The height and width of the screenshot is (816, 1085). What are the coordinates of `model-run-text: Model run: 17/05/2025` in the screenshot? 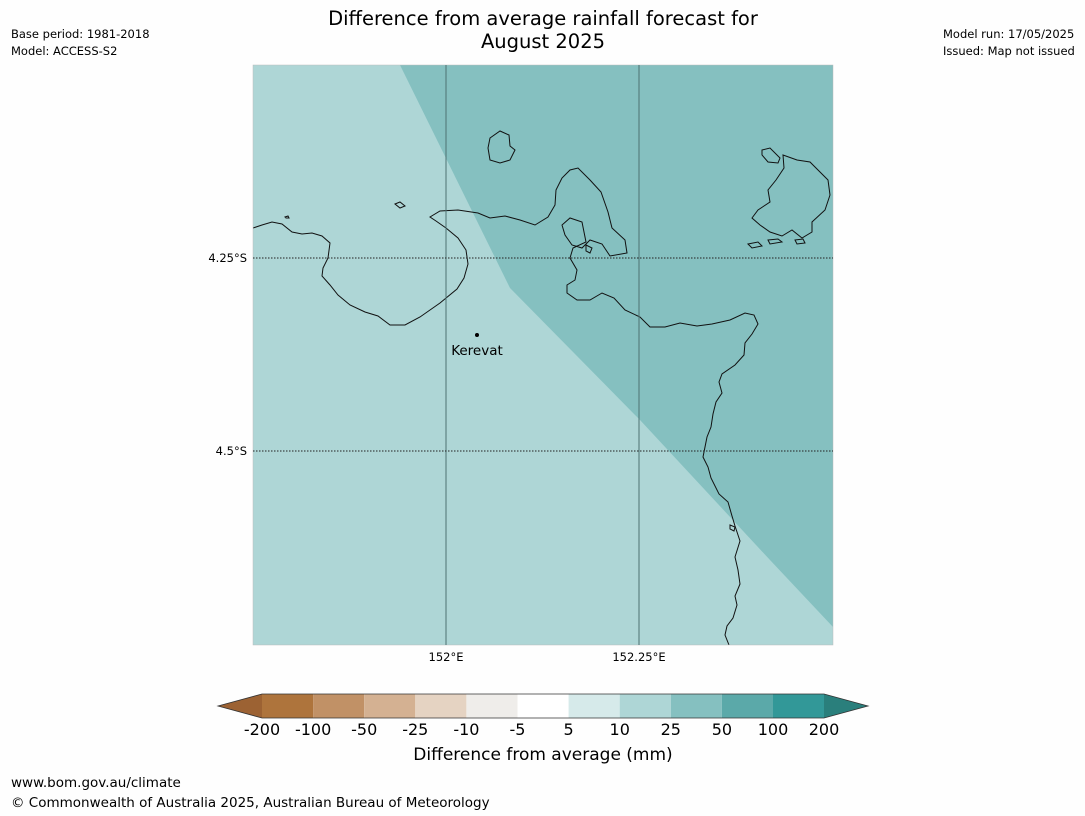 It's located at (1009, 34).